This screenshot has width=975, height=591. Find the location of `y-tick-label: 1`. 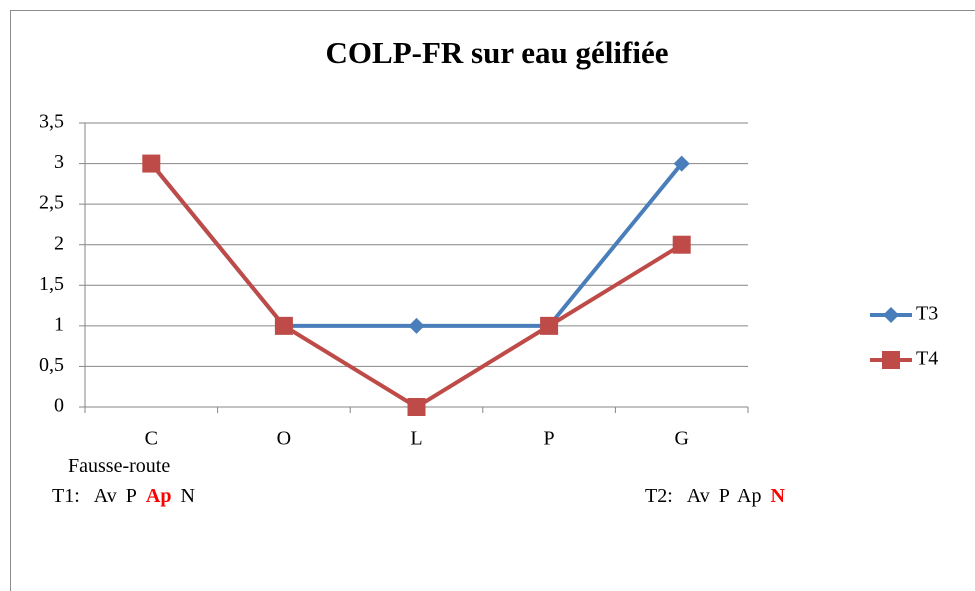

y-tick-label: 1 is located at coordinates (59, 324).